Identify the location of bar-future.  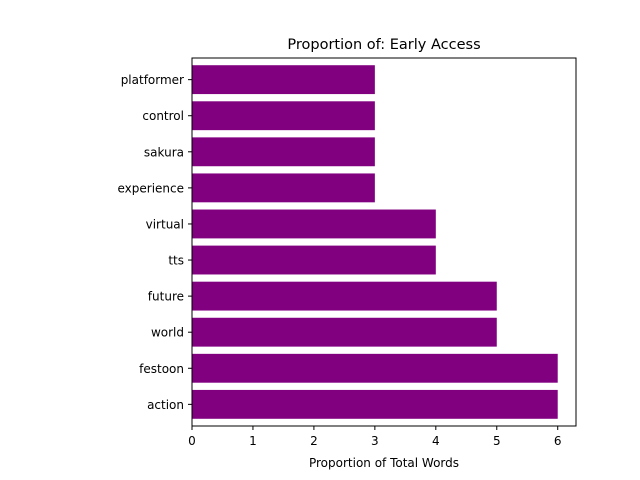
(344, 296).